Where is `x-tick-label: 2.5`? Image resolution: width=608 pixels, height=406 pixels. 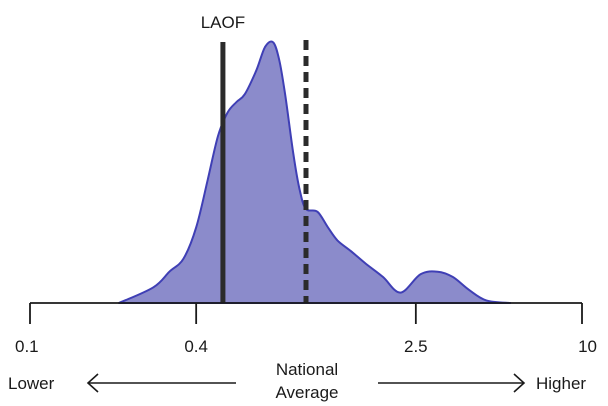
x-tick-label: 2.5 is located at coordinates (416, 346).